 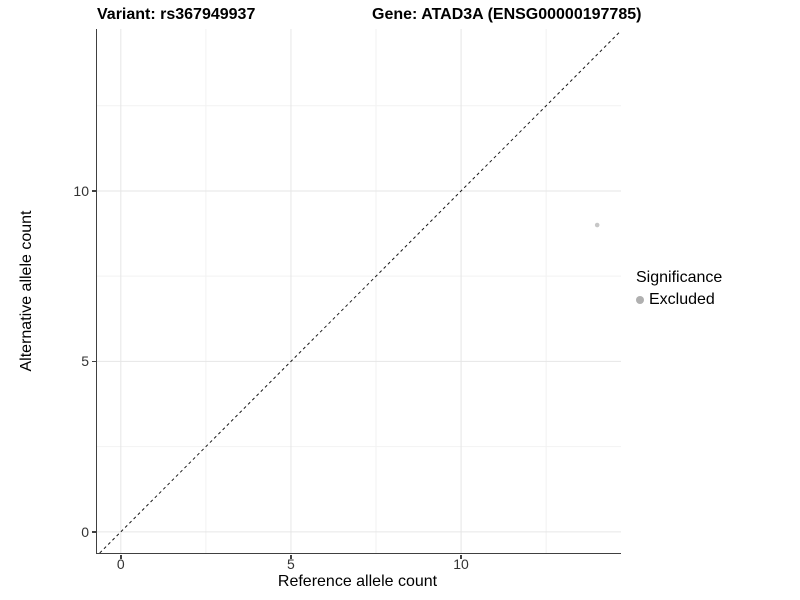 I want to click on data-point, so click(x=596, y=225).